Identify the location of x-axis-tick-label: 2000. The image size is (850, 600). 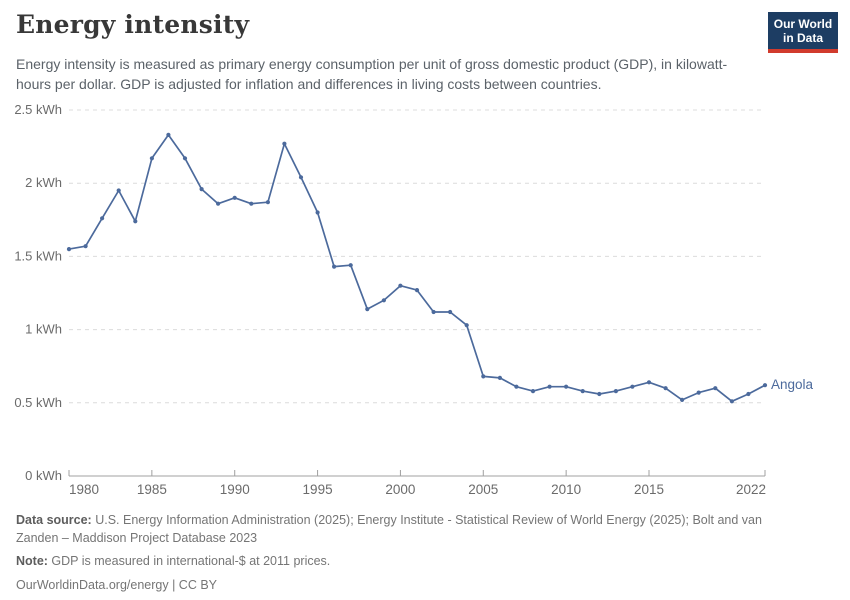
(400, 489).